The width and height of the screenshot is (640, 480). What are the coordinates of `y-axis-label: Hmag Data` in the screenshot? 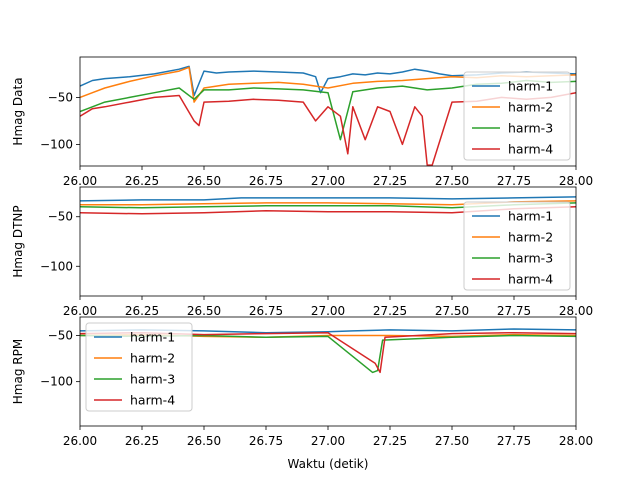 It's located at (18, 111).